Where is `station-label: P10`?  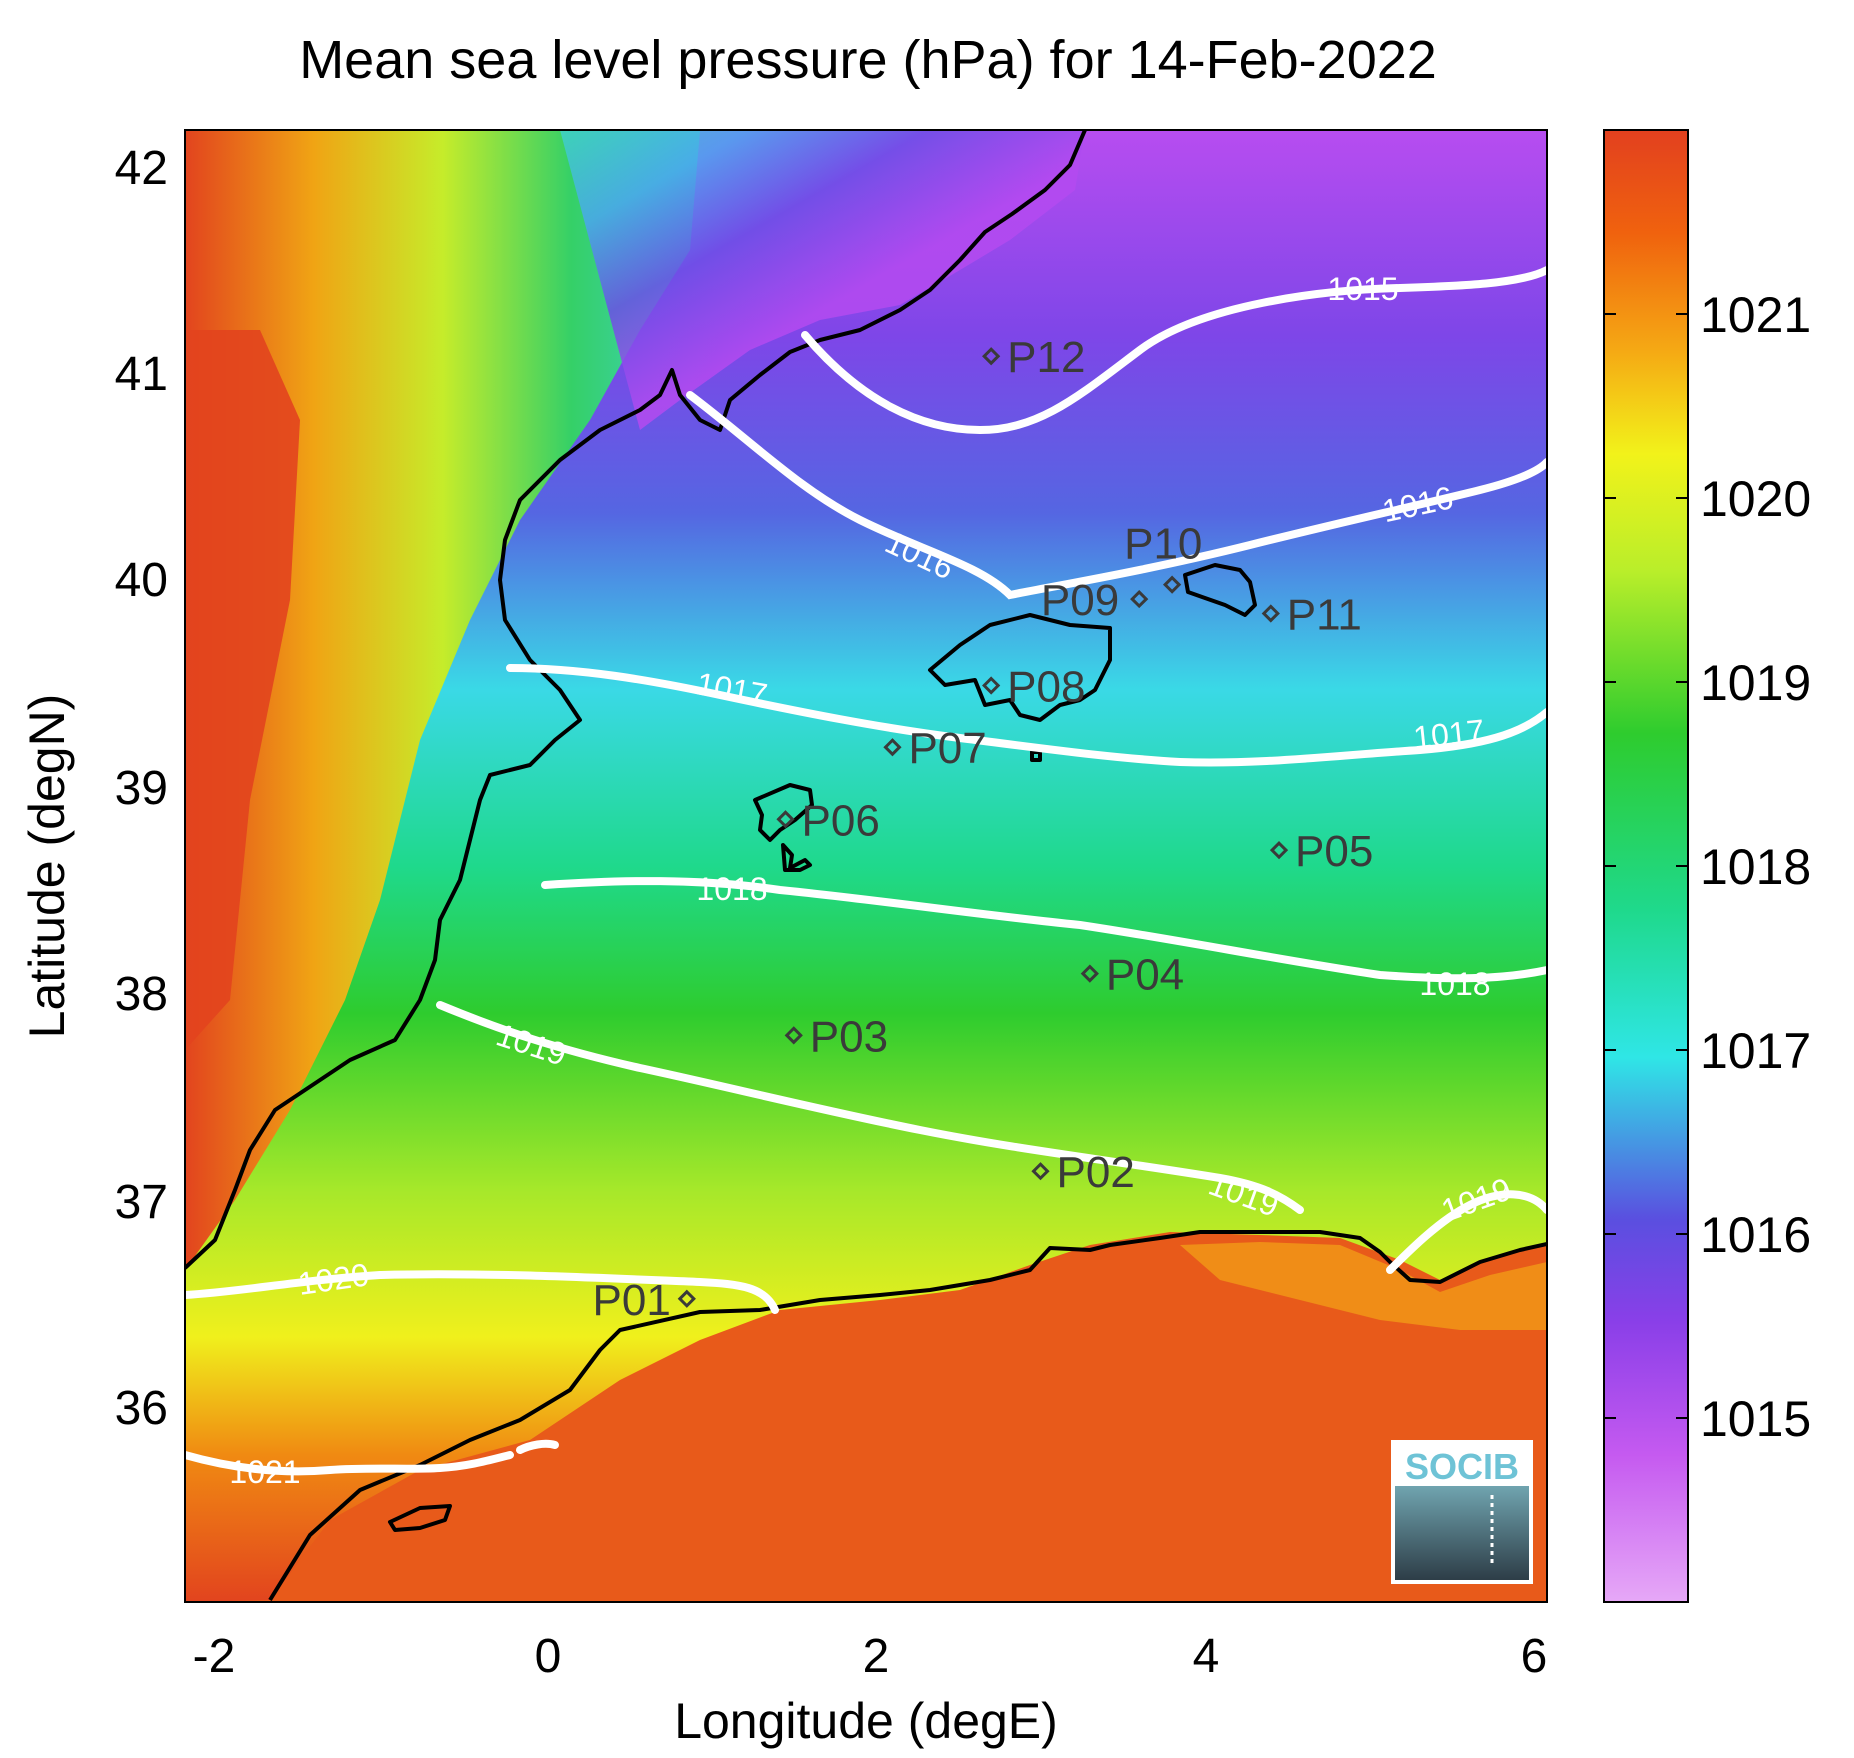 station-label: P10 is located at coordinates (1163, 544).